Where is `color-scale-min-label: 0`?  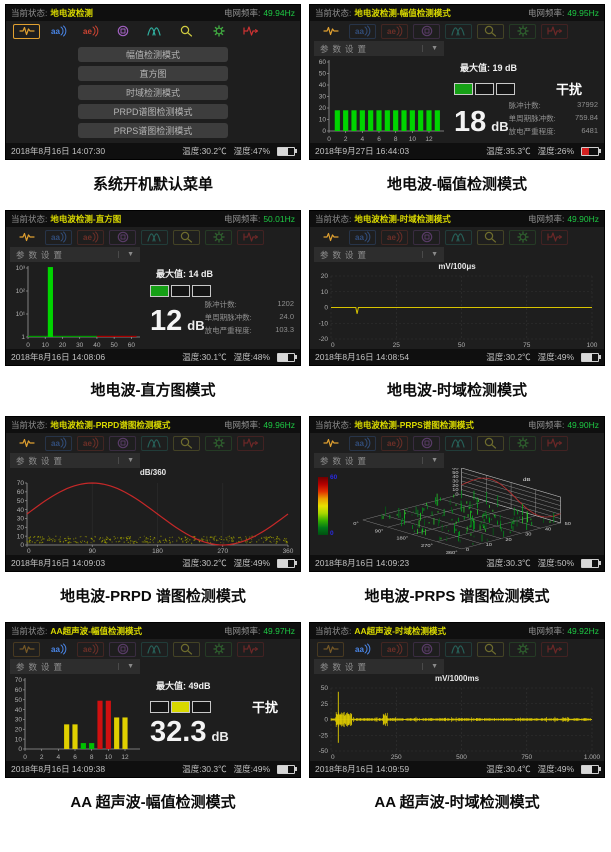
color-scale-min-label: 0 is located at coordinates (332, 533).